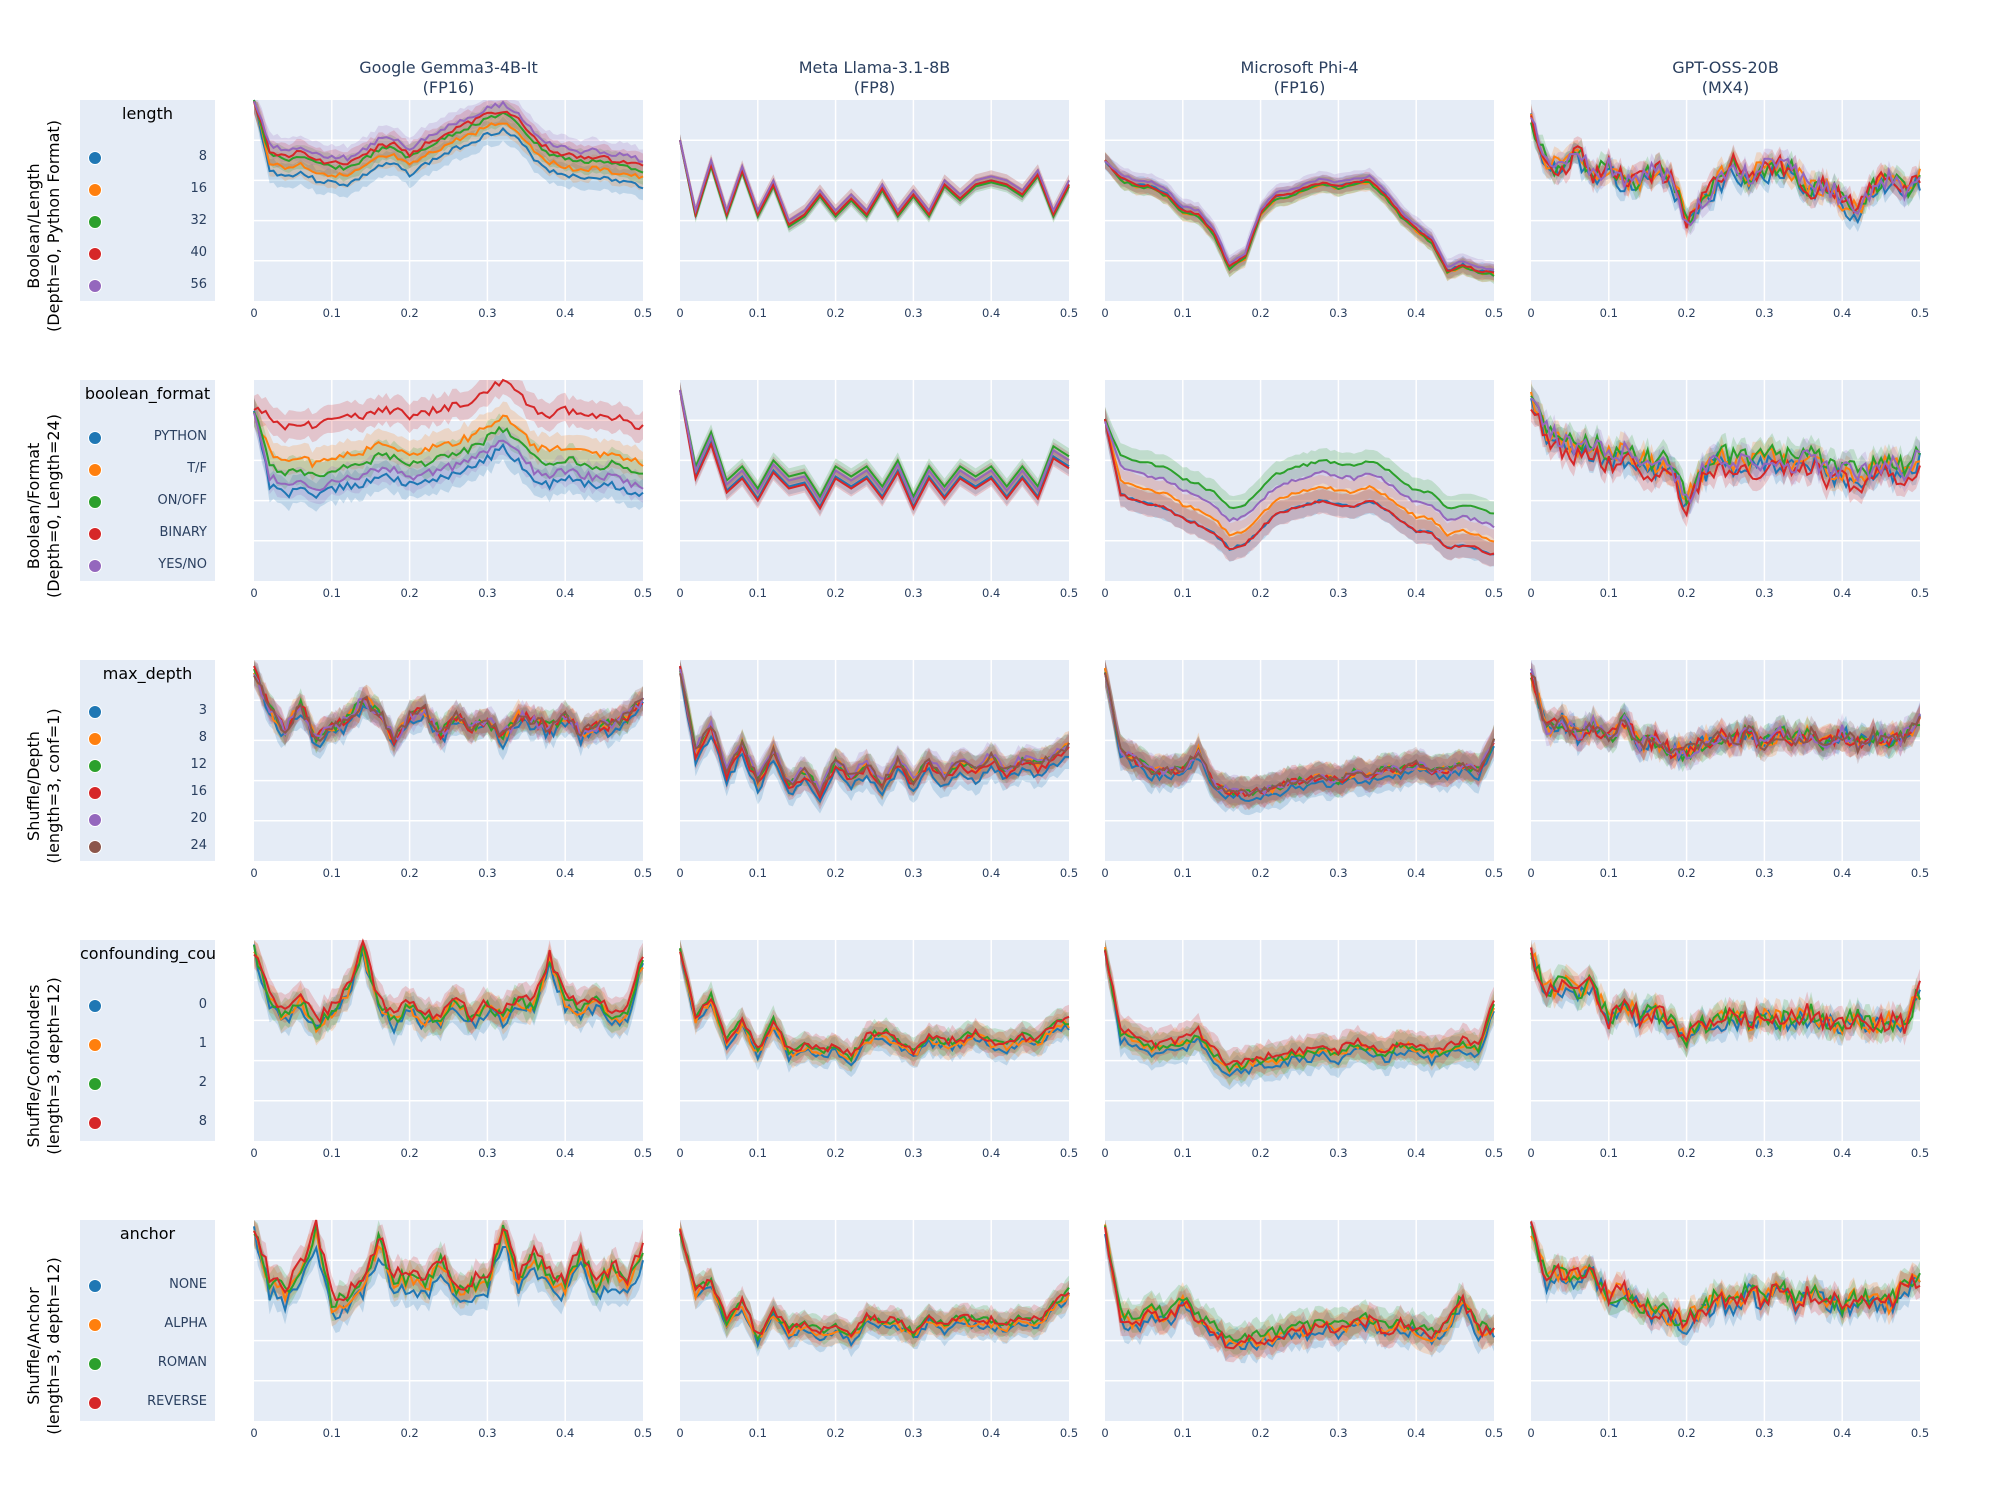  Describe the element at coordinates (147, 711) in the screenshot. I see `legend-item: 3` at that location.